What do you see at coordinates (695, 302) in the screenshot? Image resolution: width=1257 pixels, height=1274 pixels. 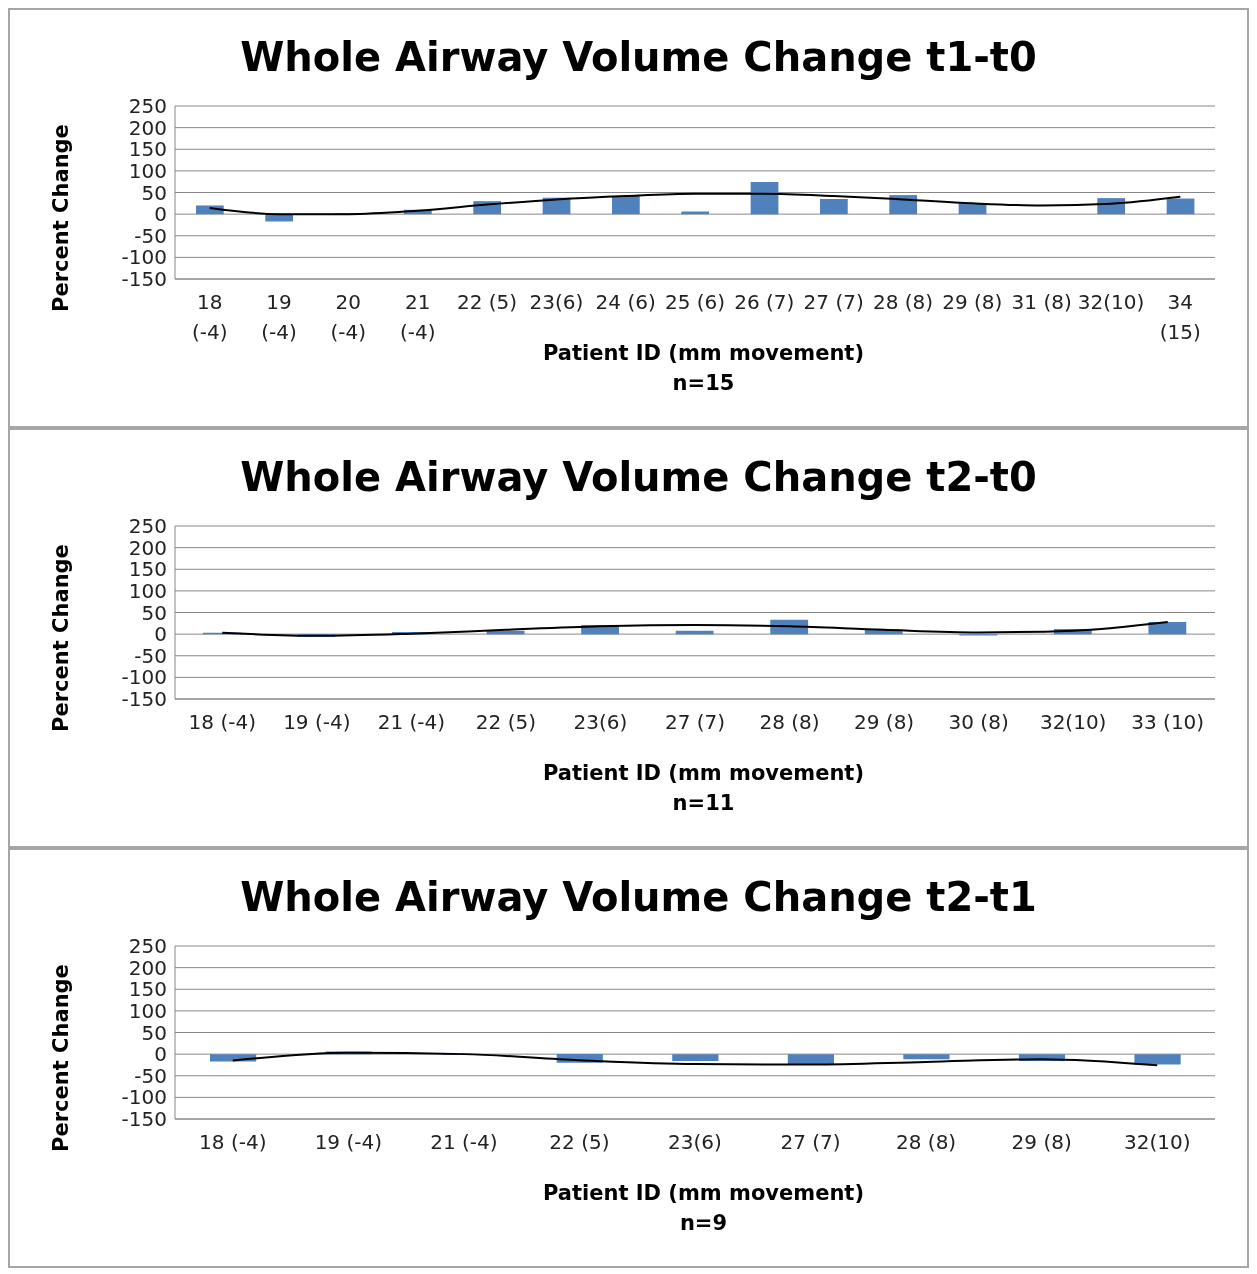 I see `x-tick-label: 25 (6)` at bounding box center [695, 302].